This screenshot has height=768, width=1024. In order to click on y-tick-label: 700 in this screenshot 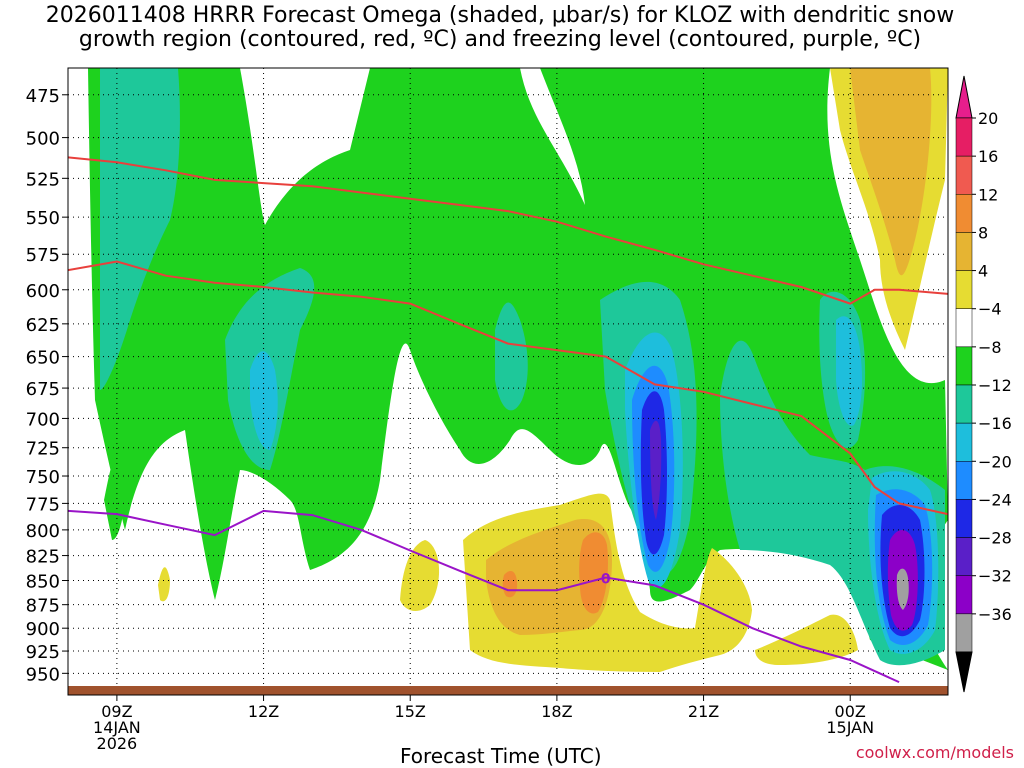, I will do `click(43, 419)`.